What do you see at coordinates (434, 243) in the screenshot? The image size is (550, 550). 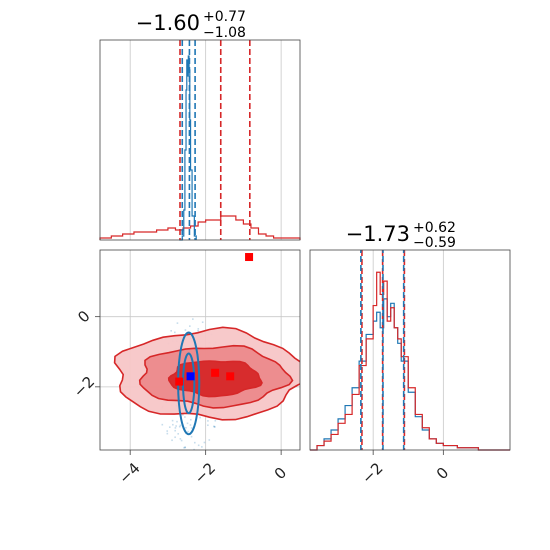 I see `title-p1-minus: −0.59` at bounding box center [434, 243].